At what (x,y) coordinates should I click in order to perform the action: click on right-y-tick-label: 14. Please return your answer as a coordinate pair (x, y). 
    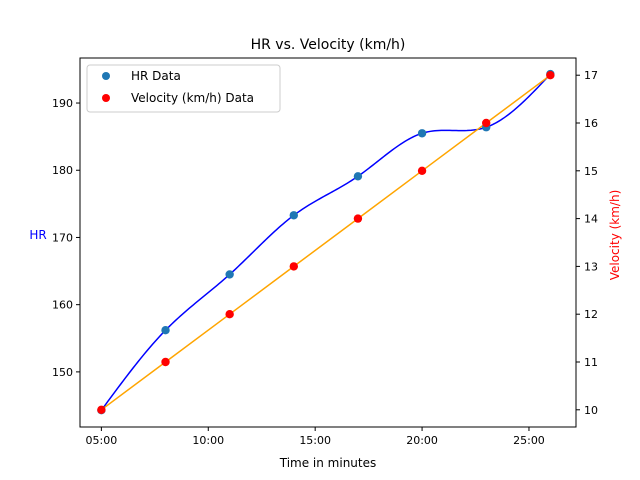
    Looking at the image, I should click on (591, 219).